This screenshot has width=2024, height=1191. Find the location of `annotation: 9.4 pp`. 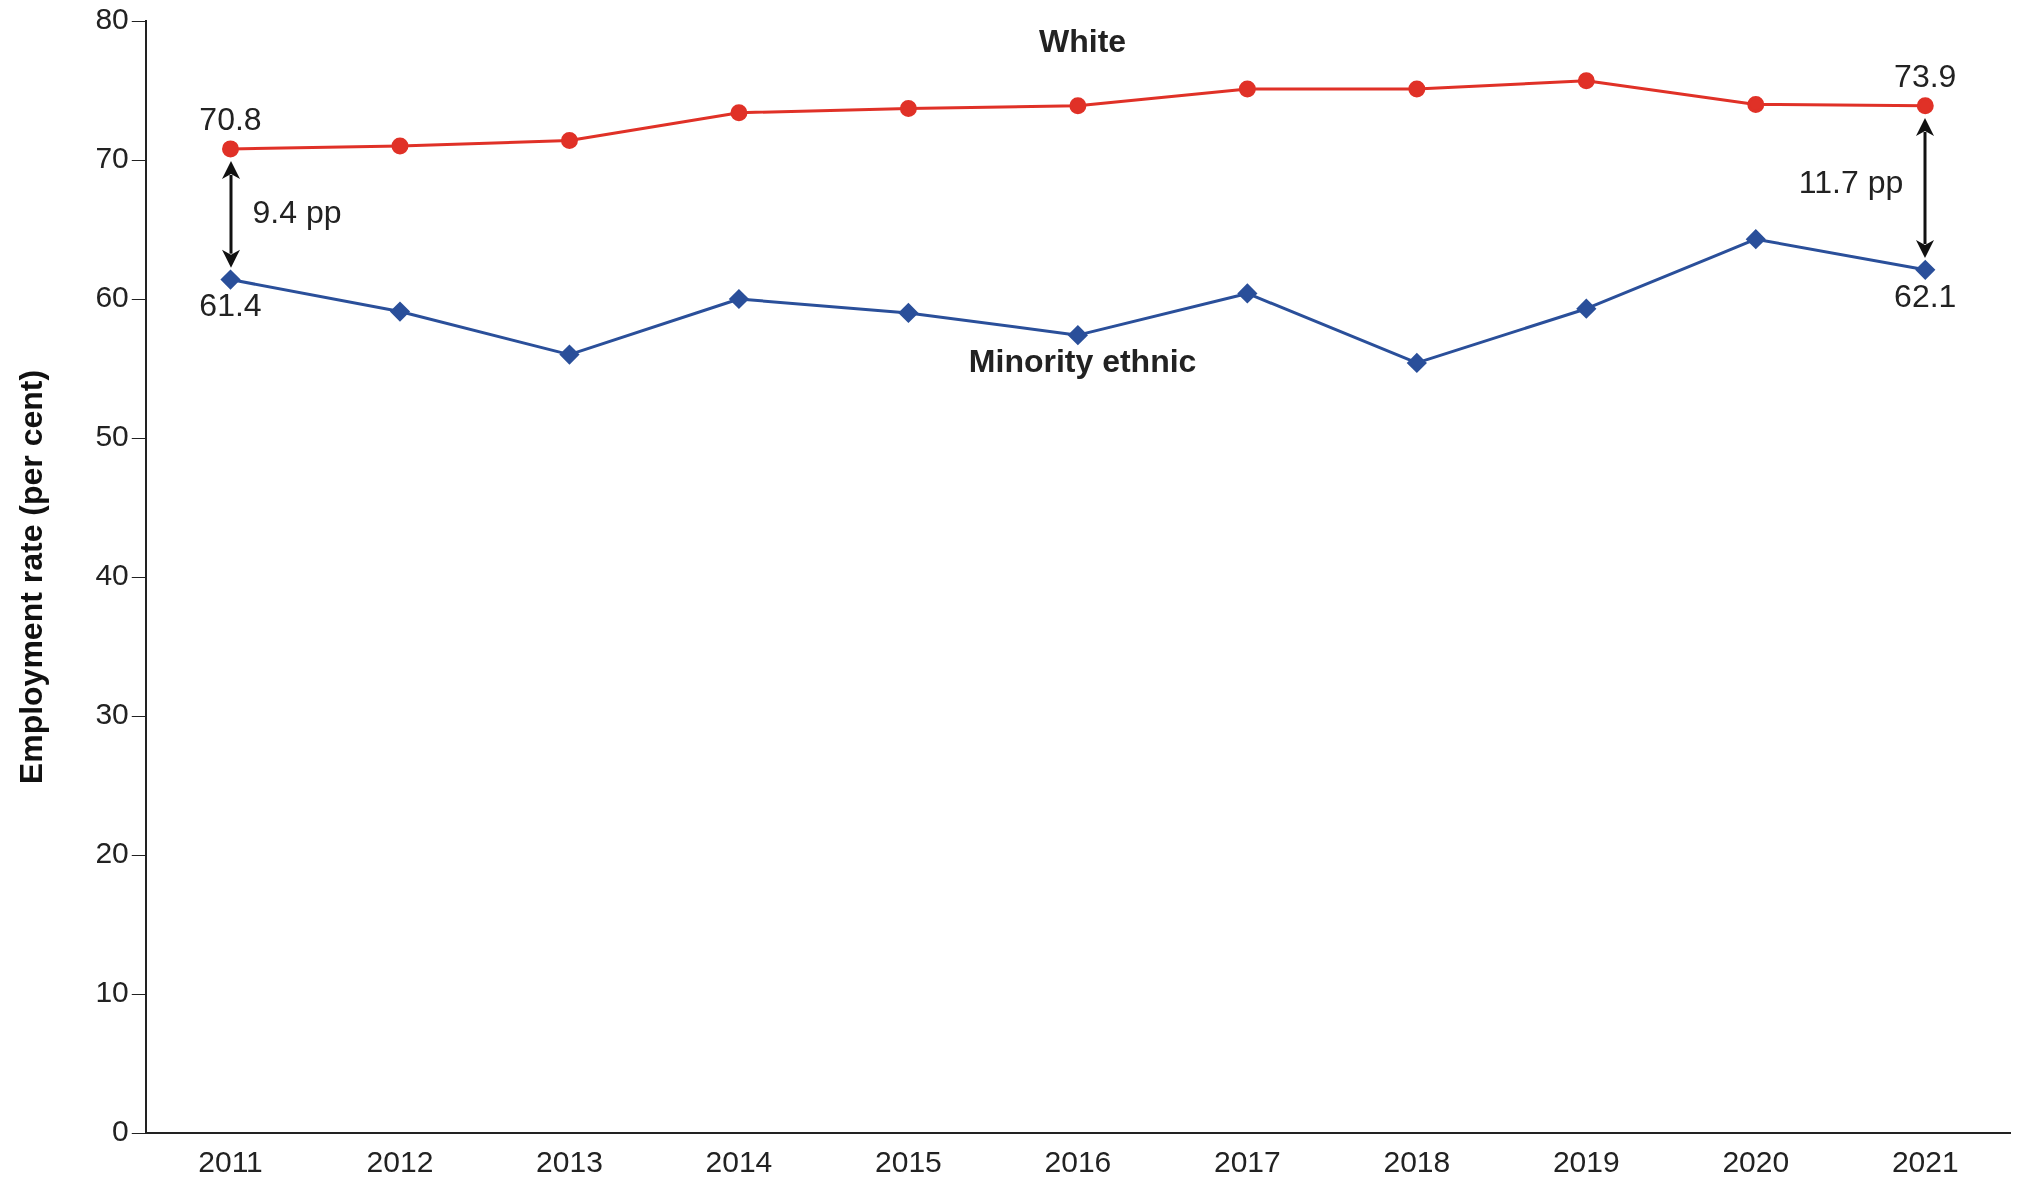

annotation: 9.4 pp is located at coordinates (297, 212).